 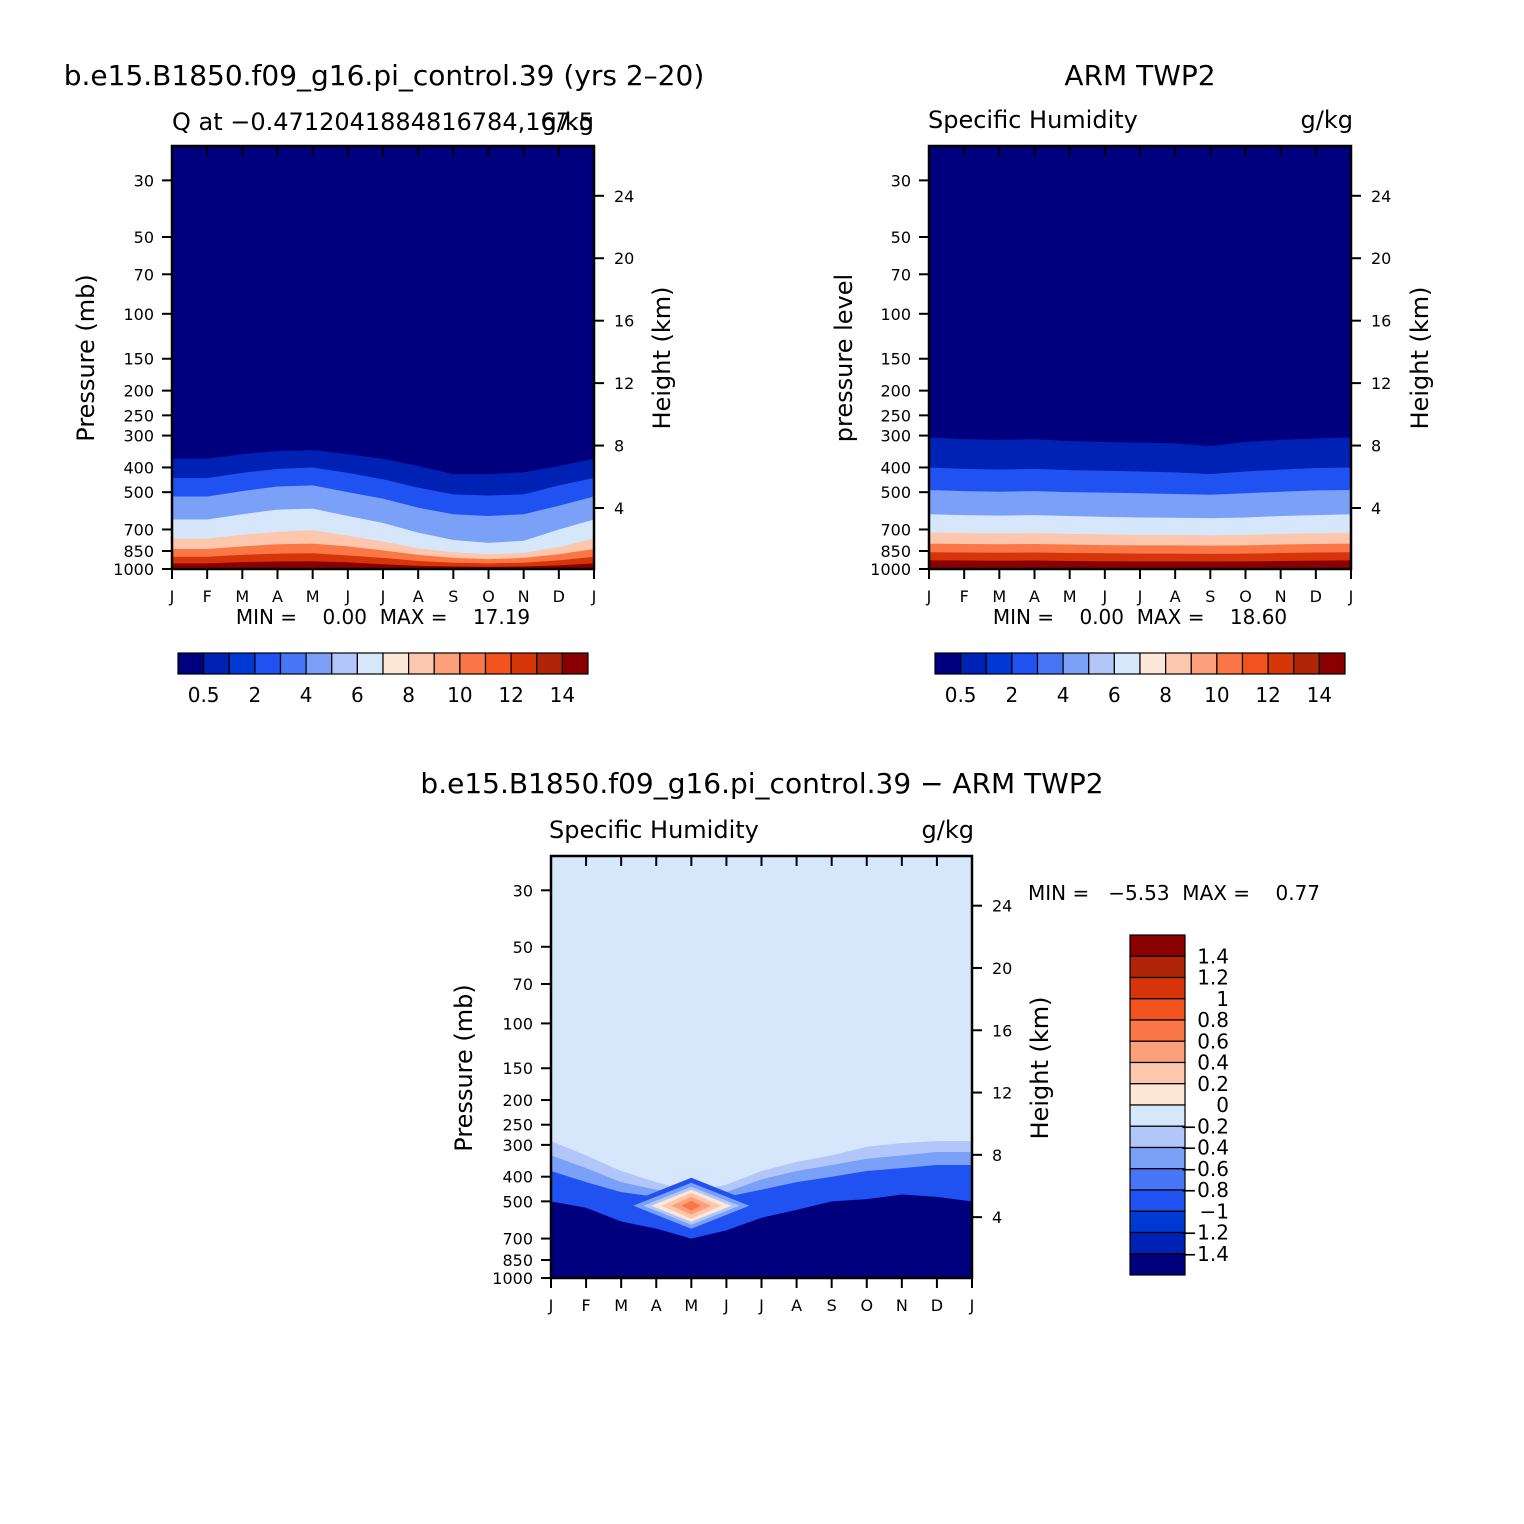 What do you see at coordinates (1002, 968) in the screenshot?
I see `panel3-height-label: 20` at bounding box center [1002, 968].